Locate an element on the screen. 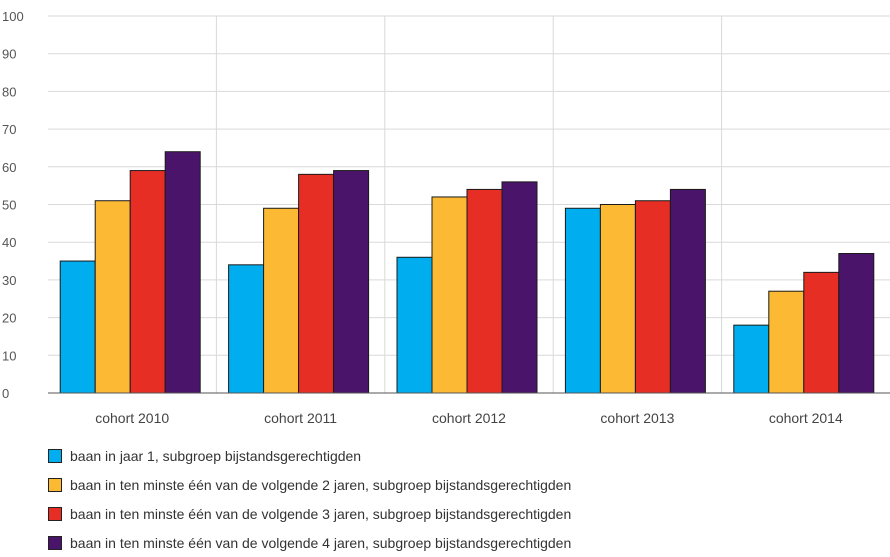 Image resolution: width=890 pixels, height=557 pixels. y-tick-label: 30 is located at coordinates (9, 280).